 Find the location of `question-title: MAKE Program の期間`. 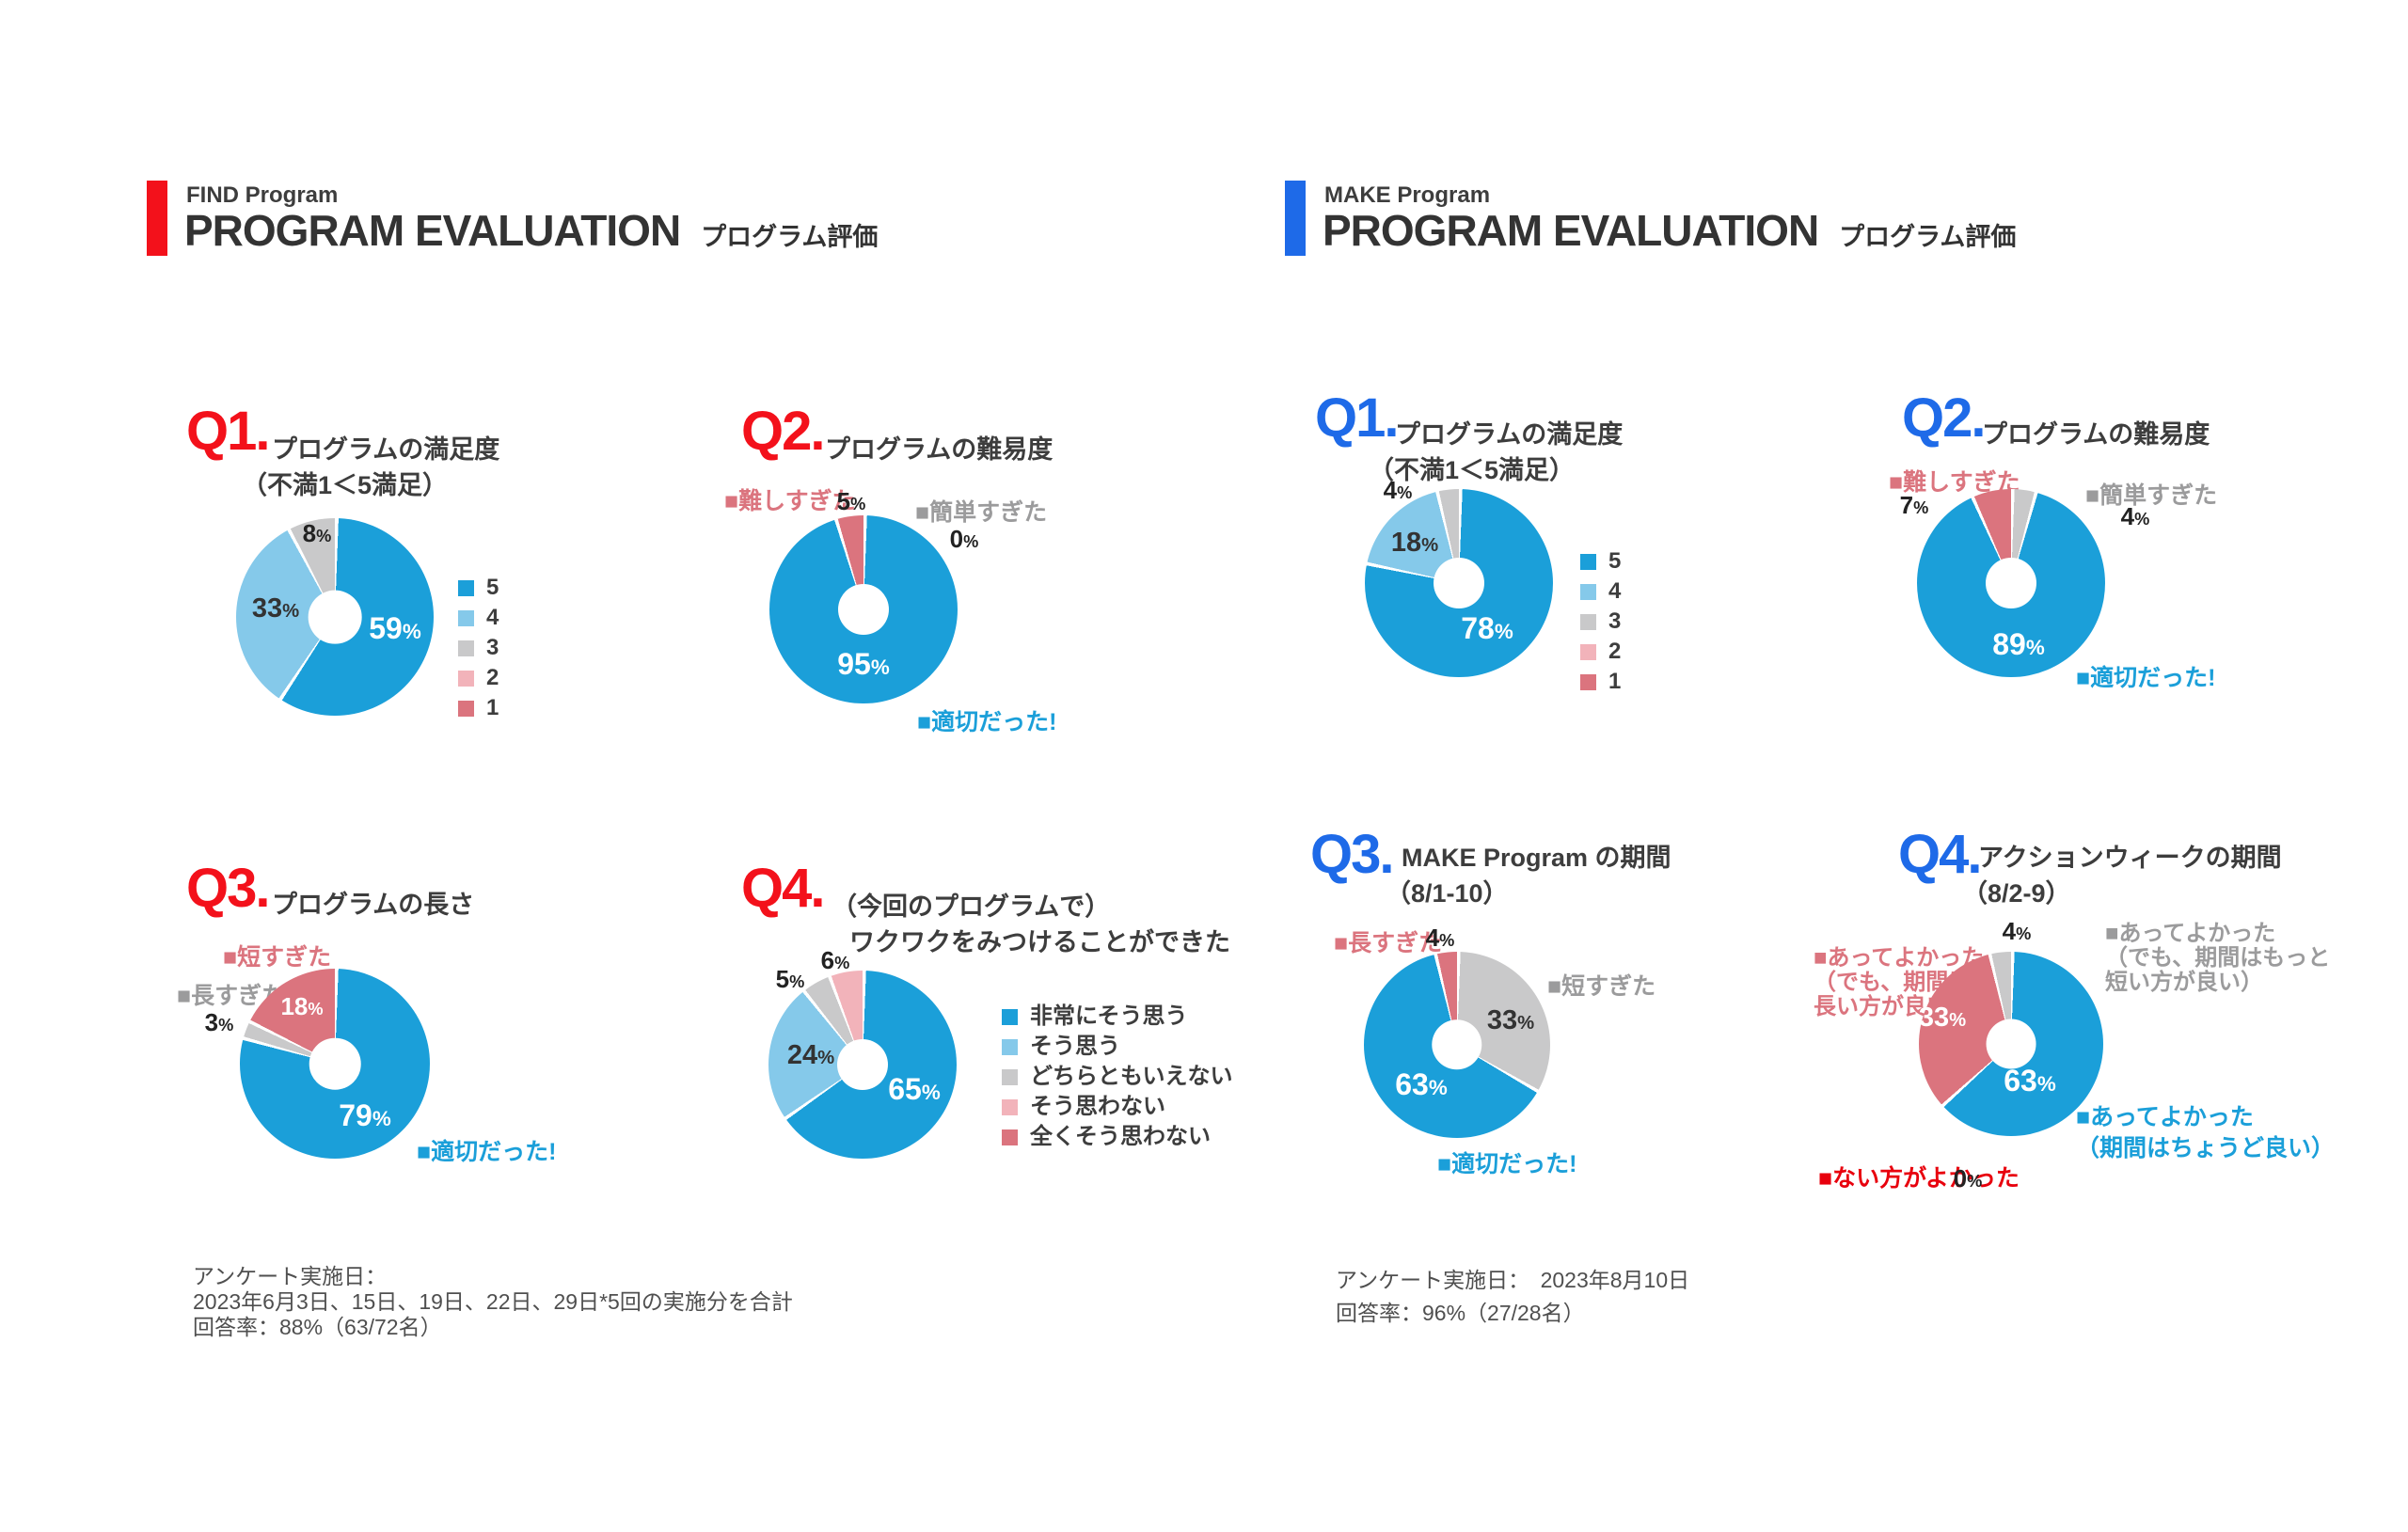

question-title: MAKE Program の期間 is located at coordinates (1537, 858).